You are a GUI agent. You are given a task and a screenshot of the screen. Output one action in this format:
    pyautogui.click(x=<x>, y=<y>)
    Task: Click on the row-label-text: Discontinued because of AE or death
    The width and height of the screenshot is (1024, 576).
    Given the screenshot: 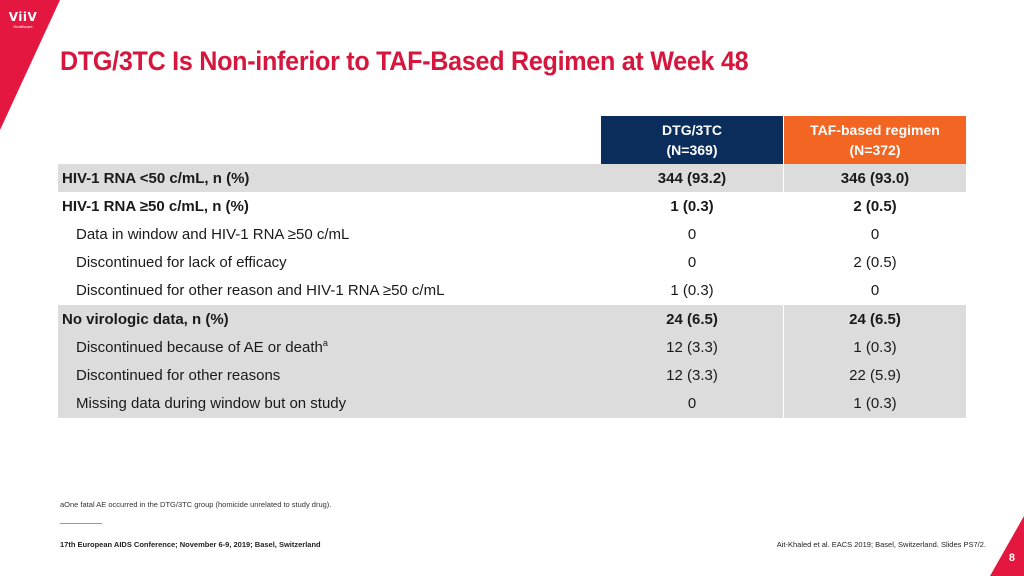 What is the action you would take?
    pyautogui.click(x=199, y=347)
    